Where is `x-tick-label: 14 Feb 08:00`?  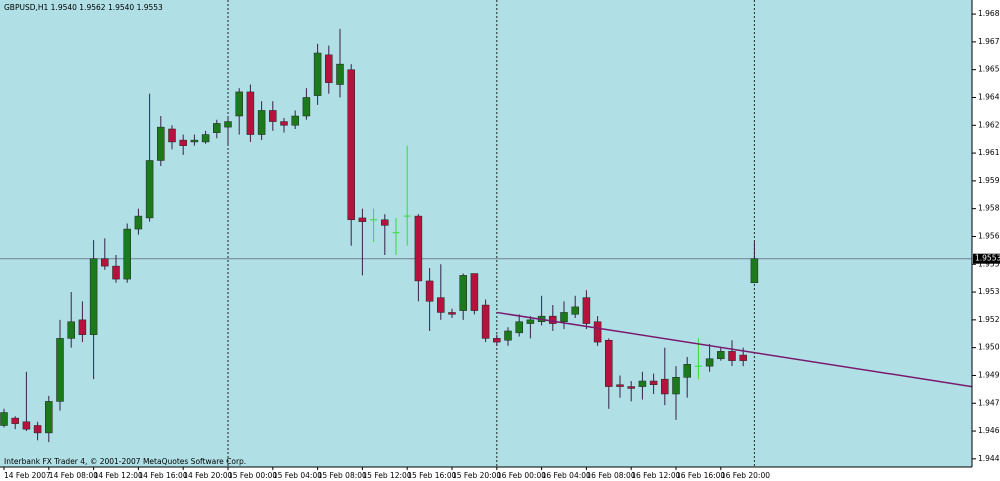
x-tick-label: 14 Feb 08:00 is located at coordinates (73, 475).